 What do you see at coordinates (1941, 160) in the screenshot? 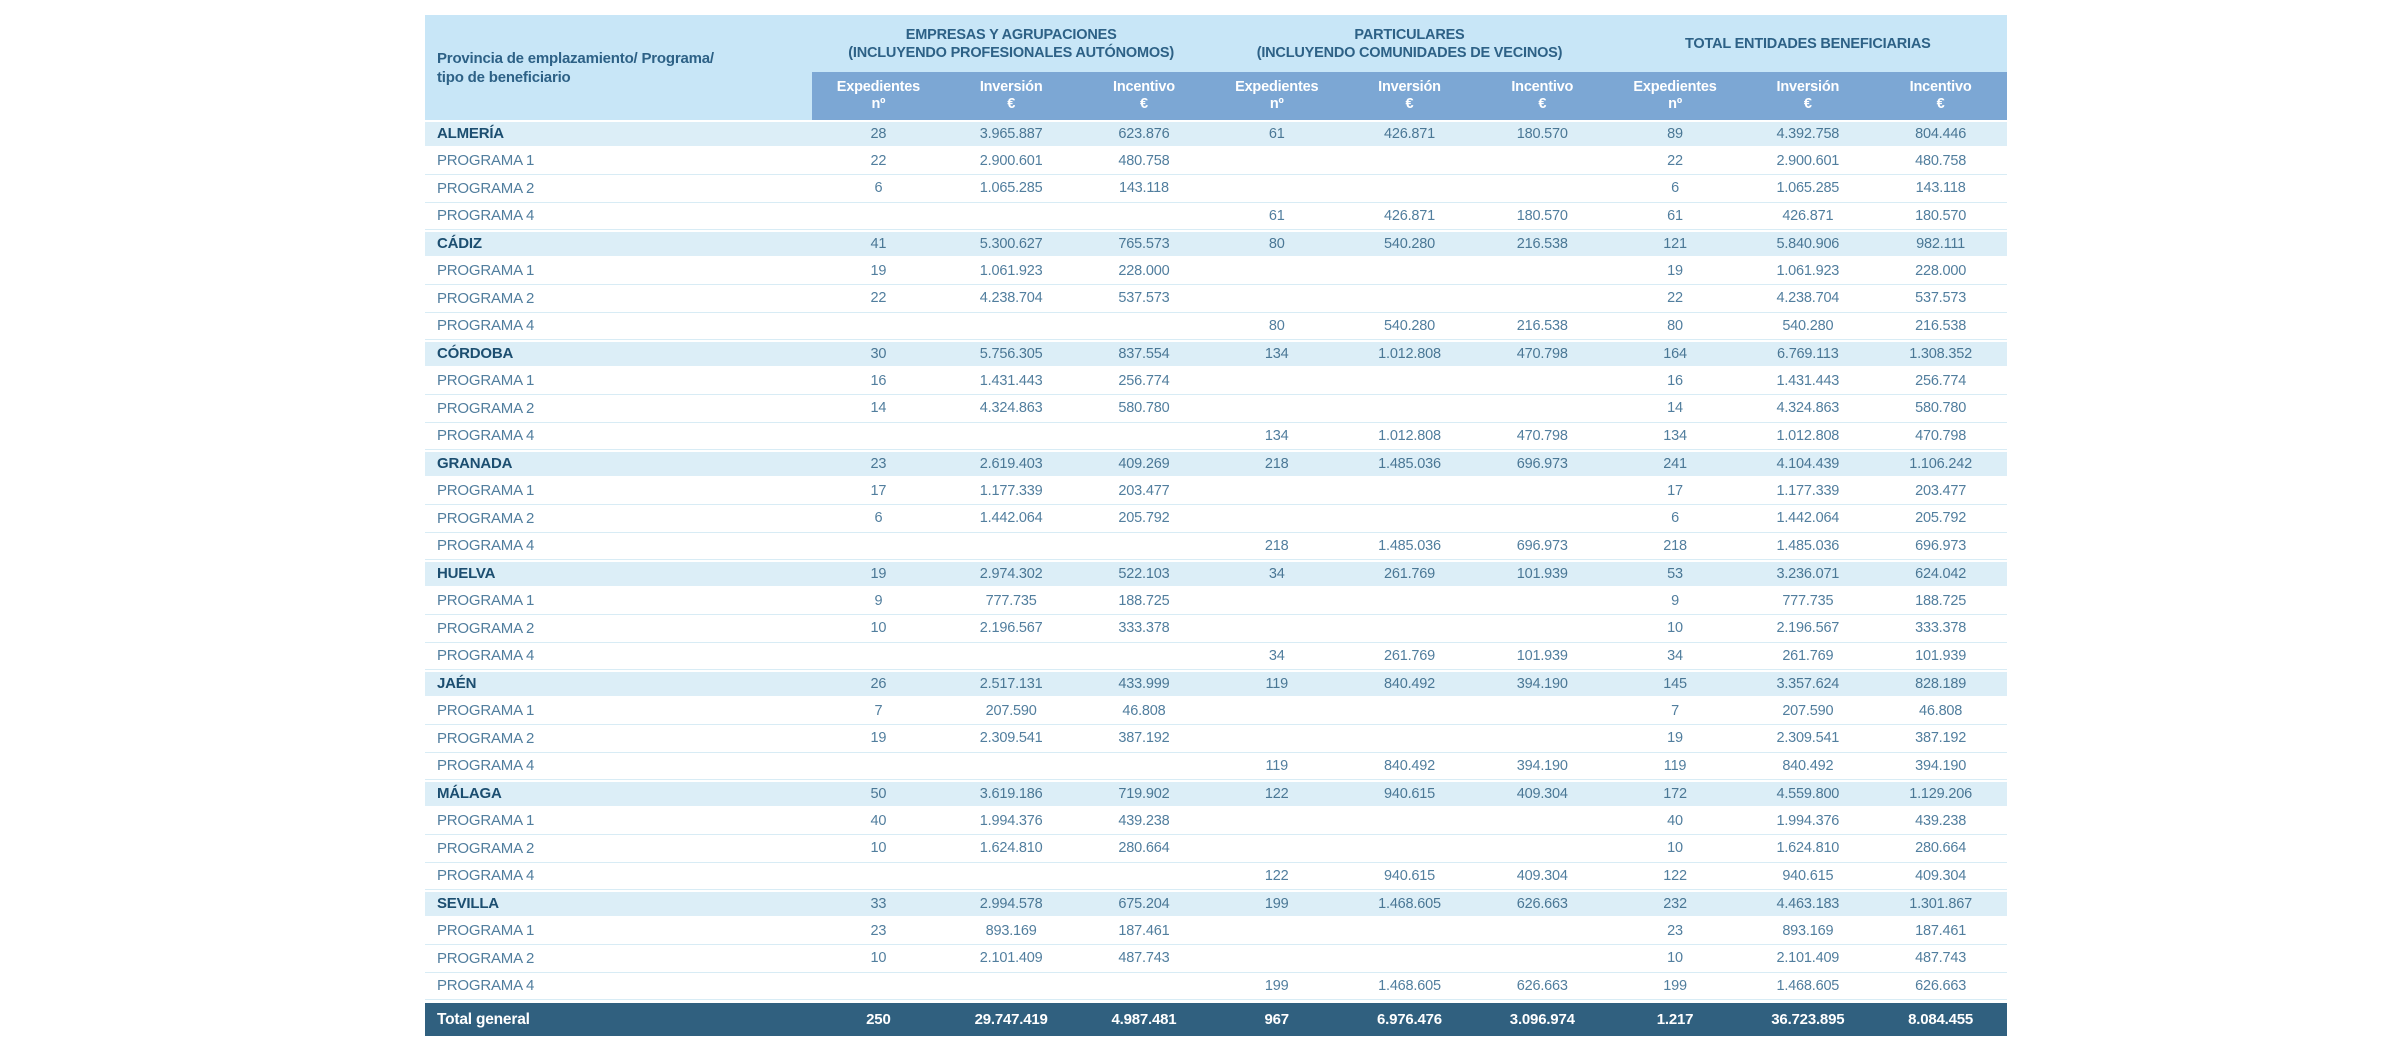
I see `cell-value: 480.758` at bounding box center [1941, 160].